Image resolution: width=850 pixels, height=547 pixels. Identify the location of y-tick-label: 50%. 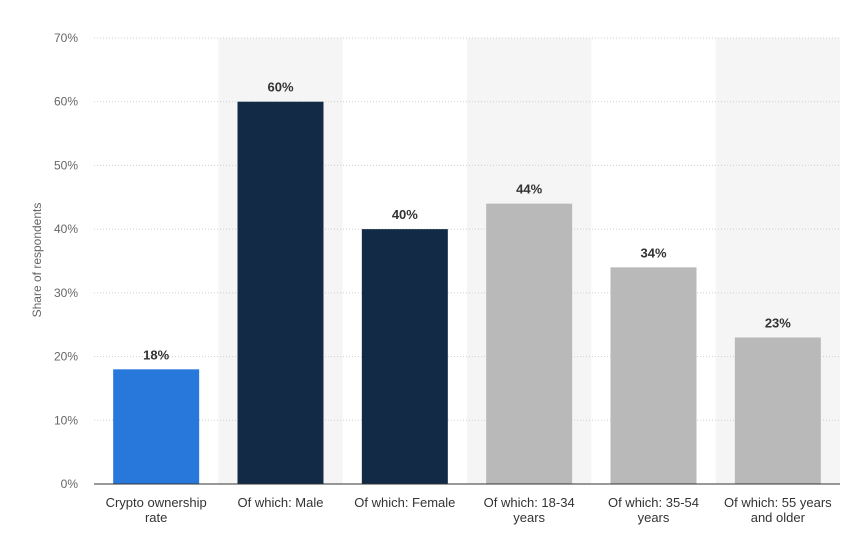
(66, 165).